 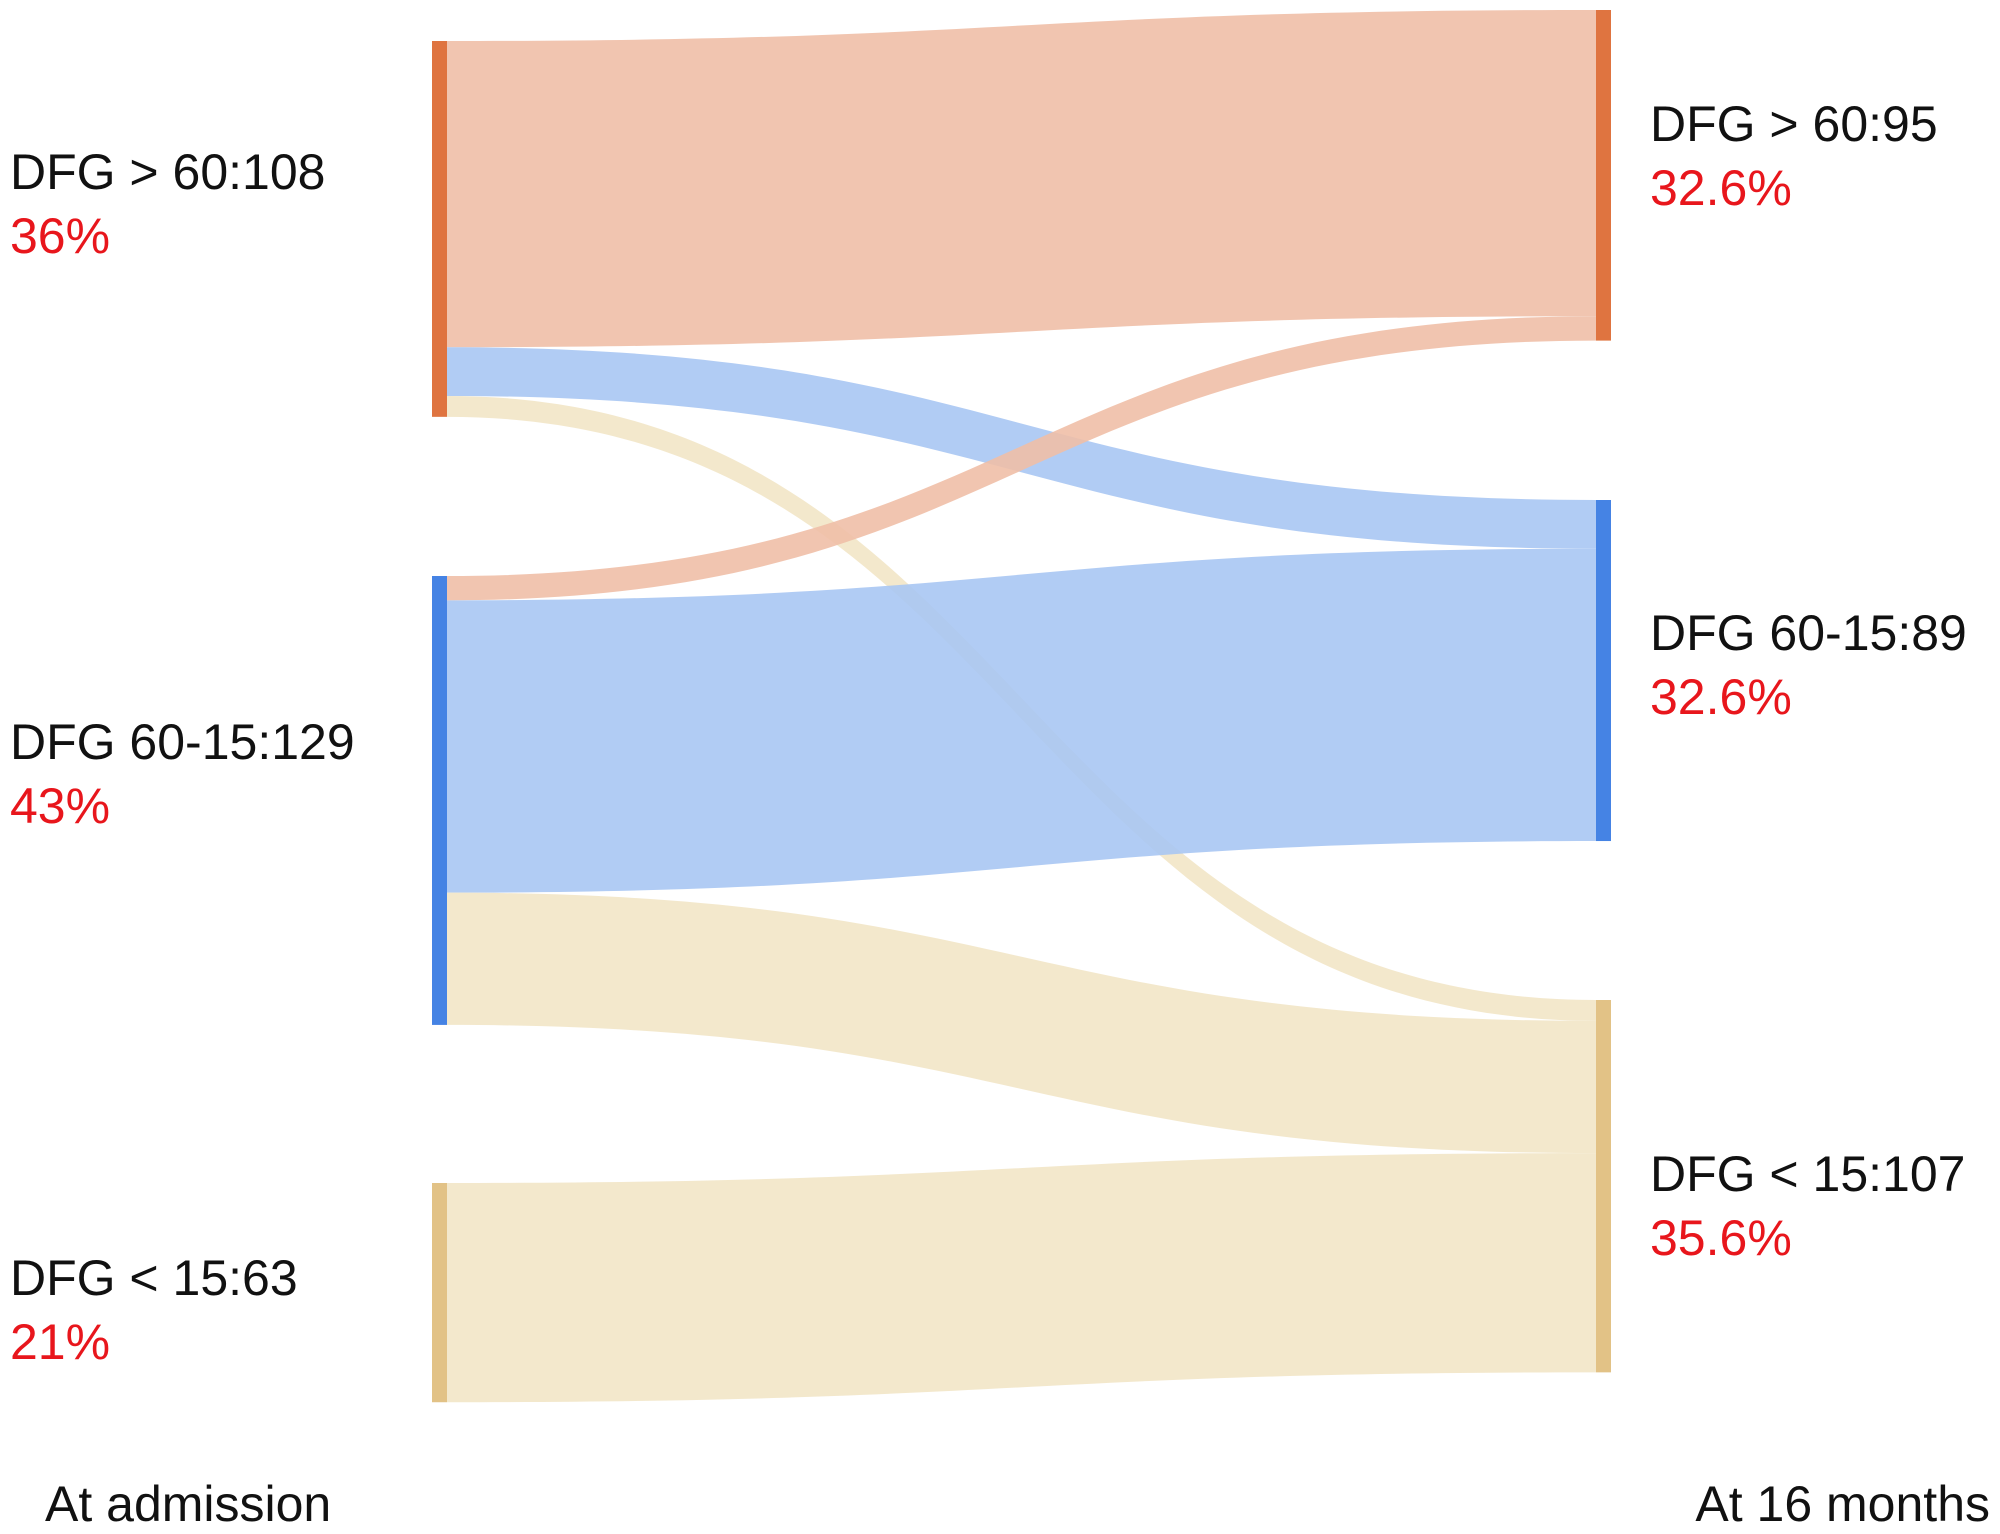 I want to click on node-label: DFG < 15:63, so click(x=154, y=1278).